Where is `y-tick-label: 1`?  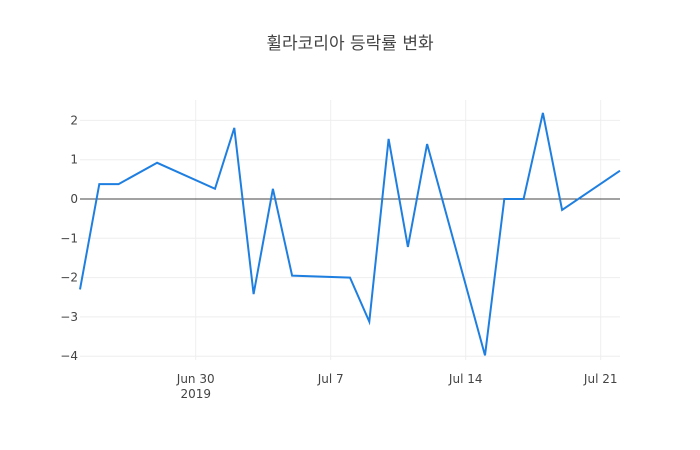 y-tick-label: 1 is located at coordinates (74, 160).